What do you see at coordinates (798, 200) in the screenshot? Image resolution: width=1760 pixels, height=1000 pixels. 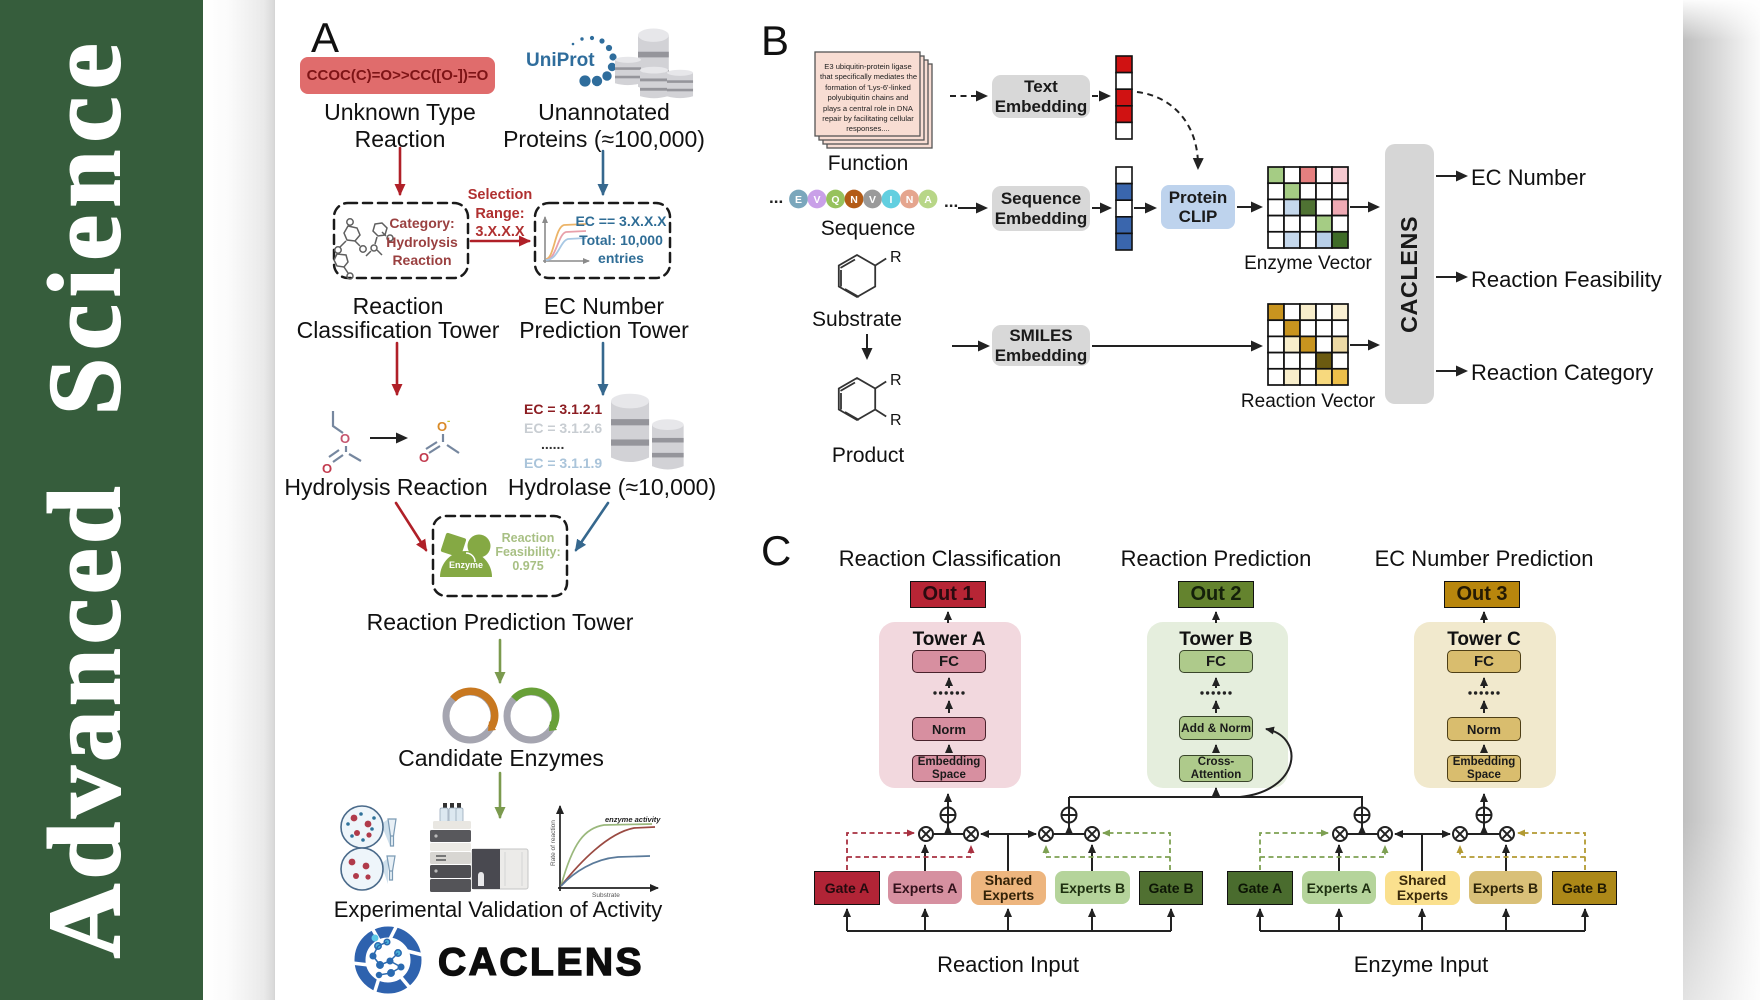 I see `svg-text: E` at bounding box center [798, 200].